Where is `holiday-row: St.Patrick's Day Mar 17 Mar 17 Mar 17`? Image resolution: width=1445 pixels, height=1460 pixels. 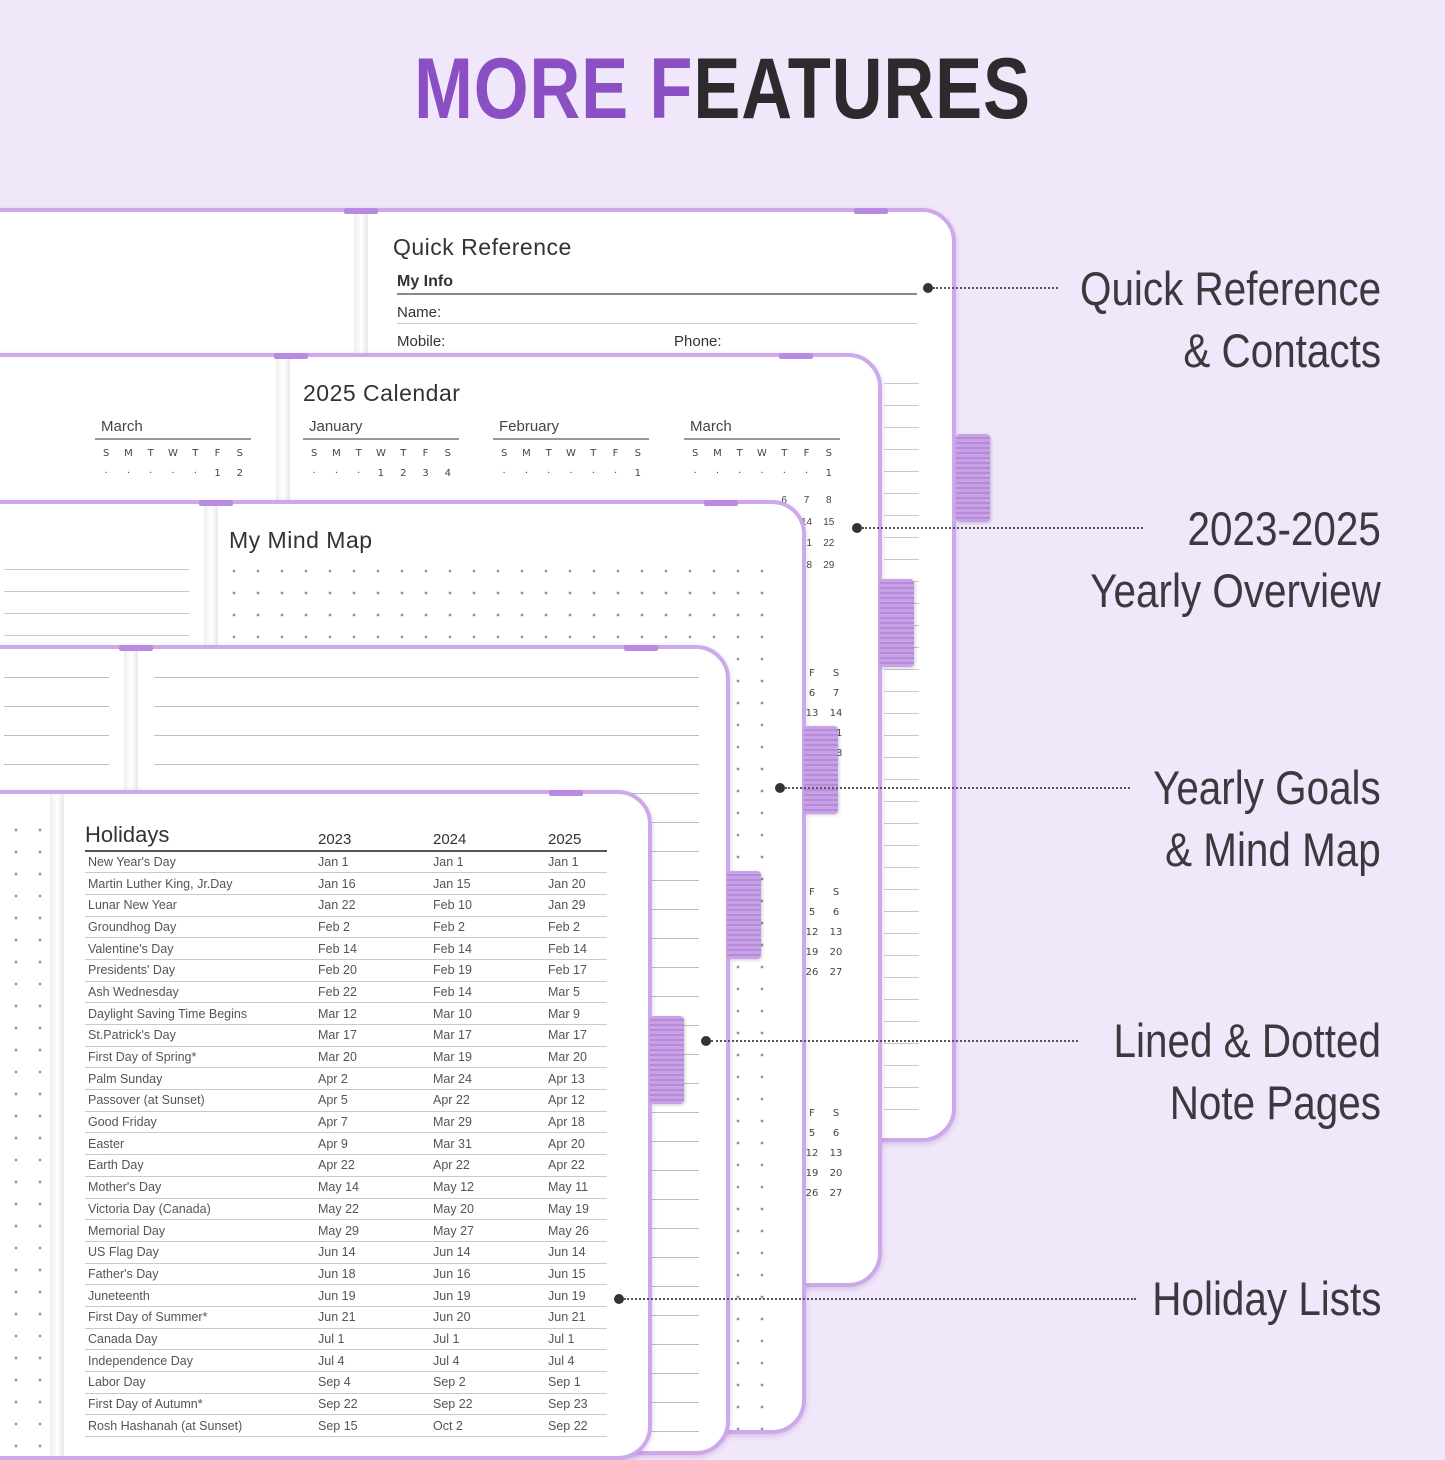
holiday-row: St.Patrick's Day Mar 17 Mar 17 Mar 17 is located at coordinates (346, 1035).